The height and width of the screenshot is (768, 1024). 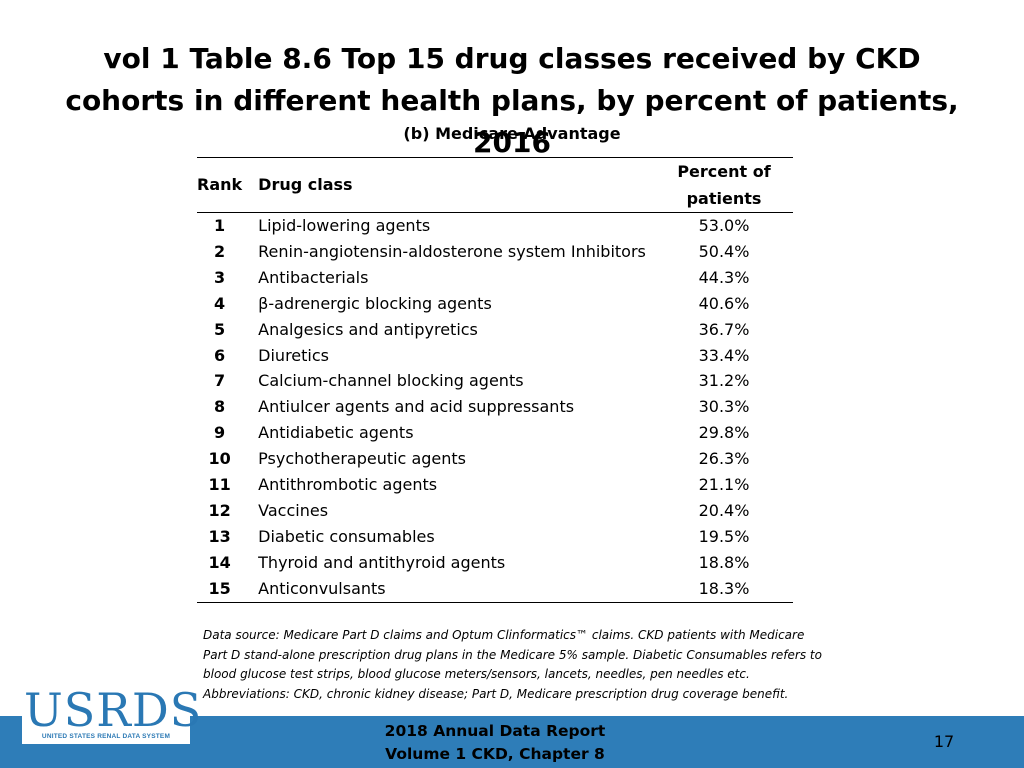 What do you see at coordinates (495, 511) in the screenshot?
I see `table-row: 12 Vaccines 20.4%` at bounding box center [495, 511].